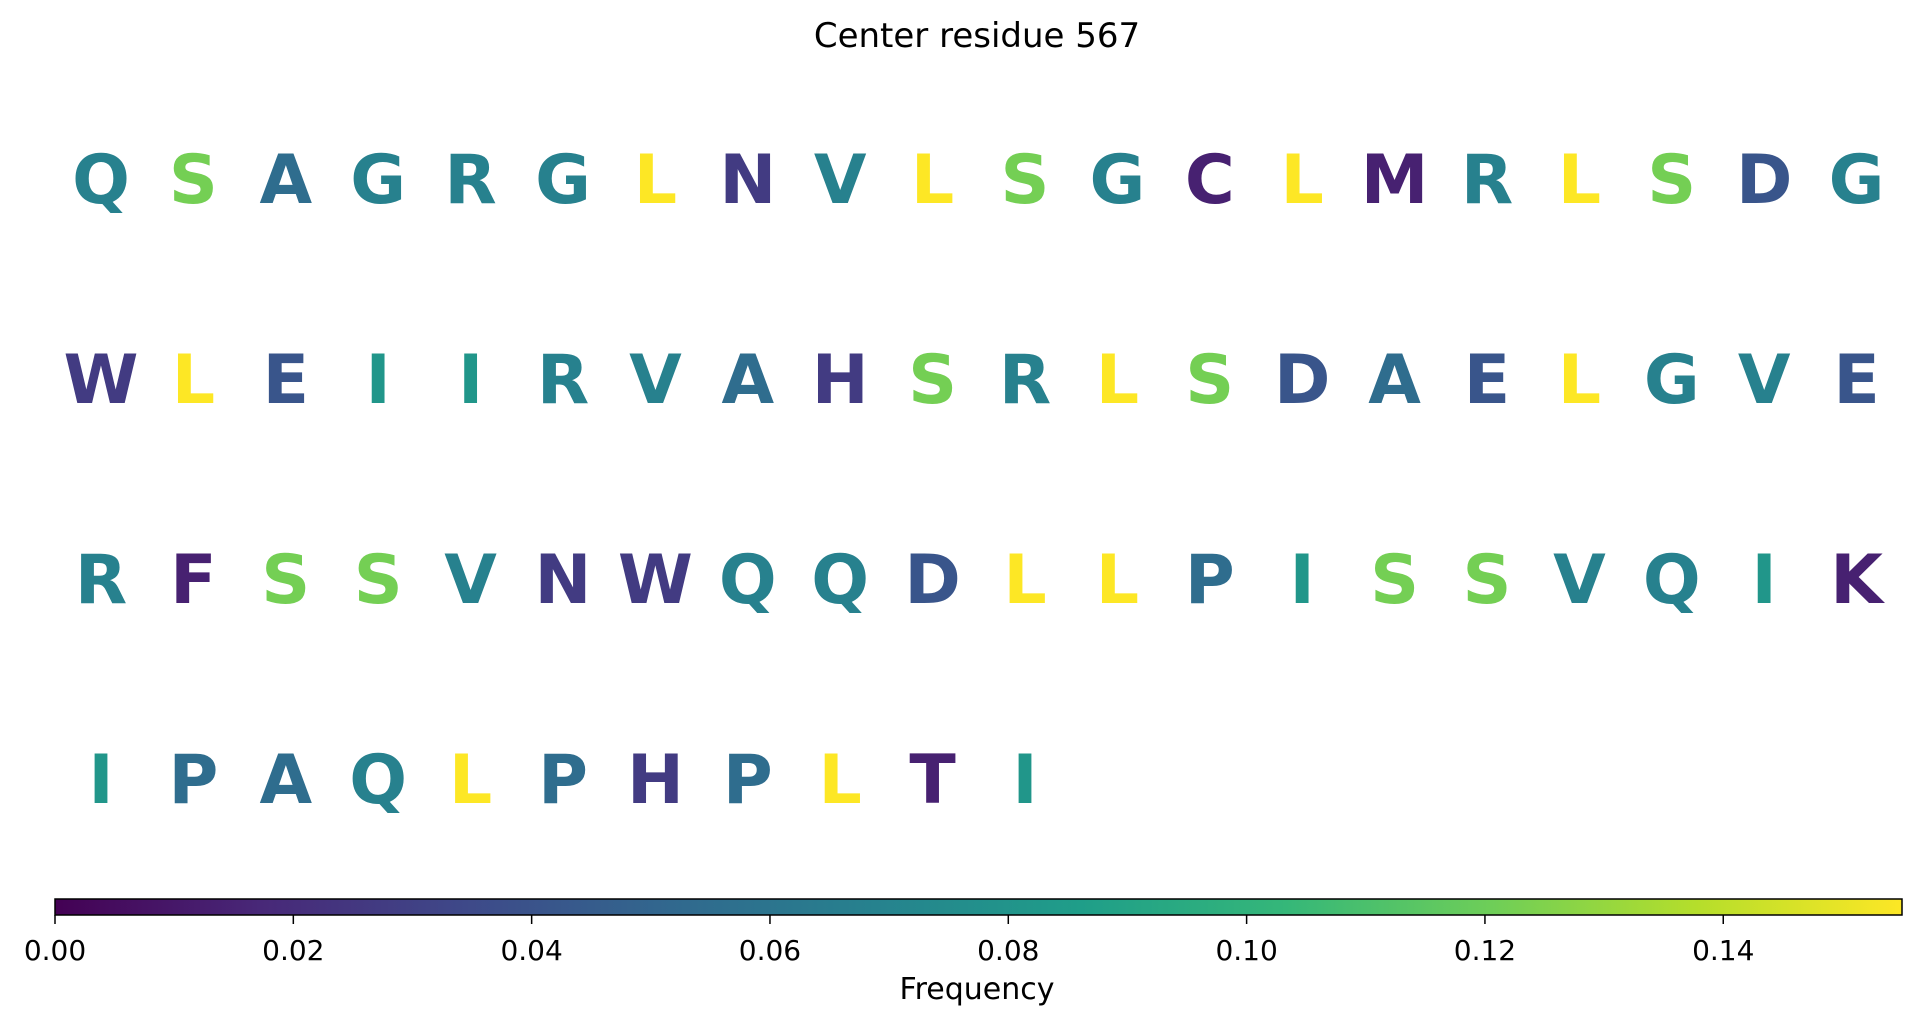 The height and width of the screenshot is (1025, 1917). Describe the element at coordinates (977, 989) in the screenshot. I see `colorbar-label: Frequency` at that location.